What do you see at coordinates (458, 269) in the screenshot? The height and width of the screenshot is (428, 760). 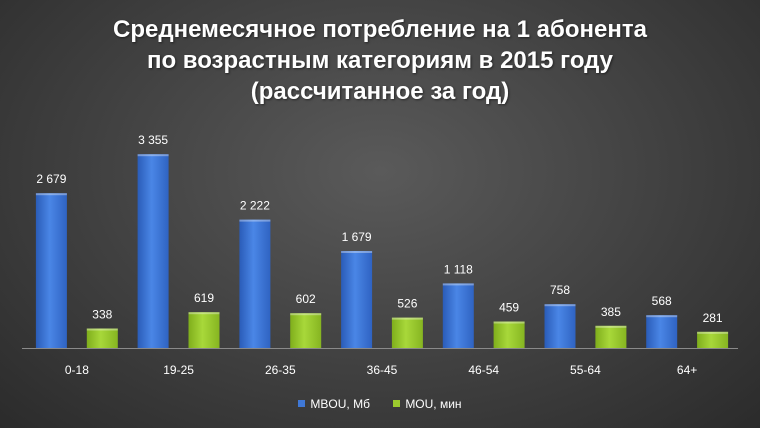 I see `data-label-mbou-46-54: 1 118` at bounding box center [458, 269].